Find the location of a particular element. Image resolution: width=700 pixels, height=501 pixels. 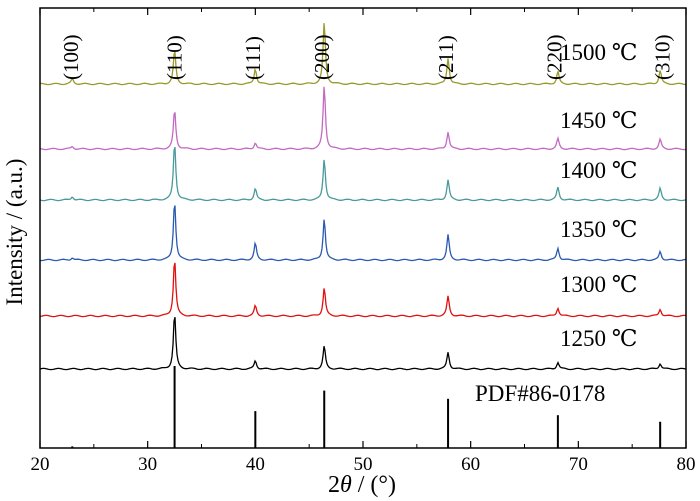

hkl-label: (111) is located at coordinates (253, 58).